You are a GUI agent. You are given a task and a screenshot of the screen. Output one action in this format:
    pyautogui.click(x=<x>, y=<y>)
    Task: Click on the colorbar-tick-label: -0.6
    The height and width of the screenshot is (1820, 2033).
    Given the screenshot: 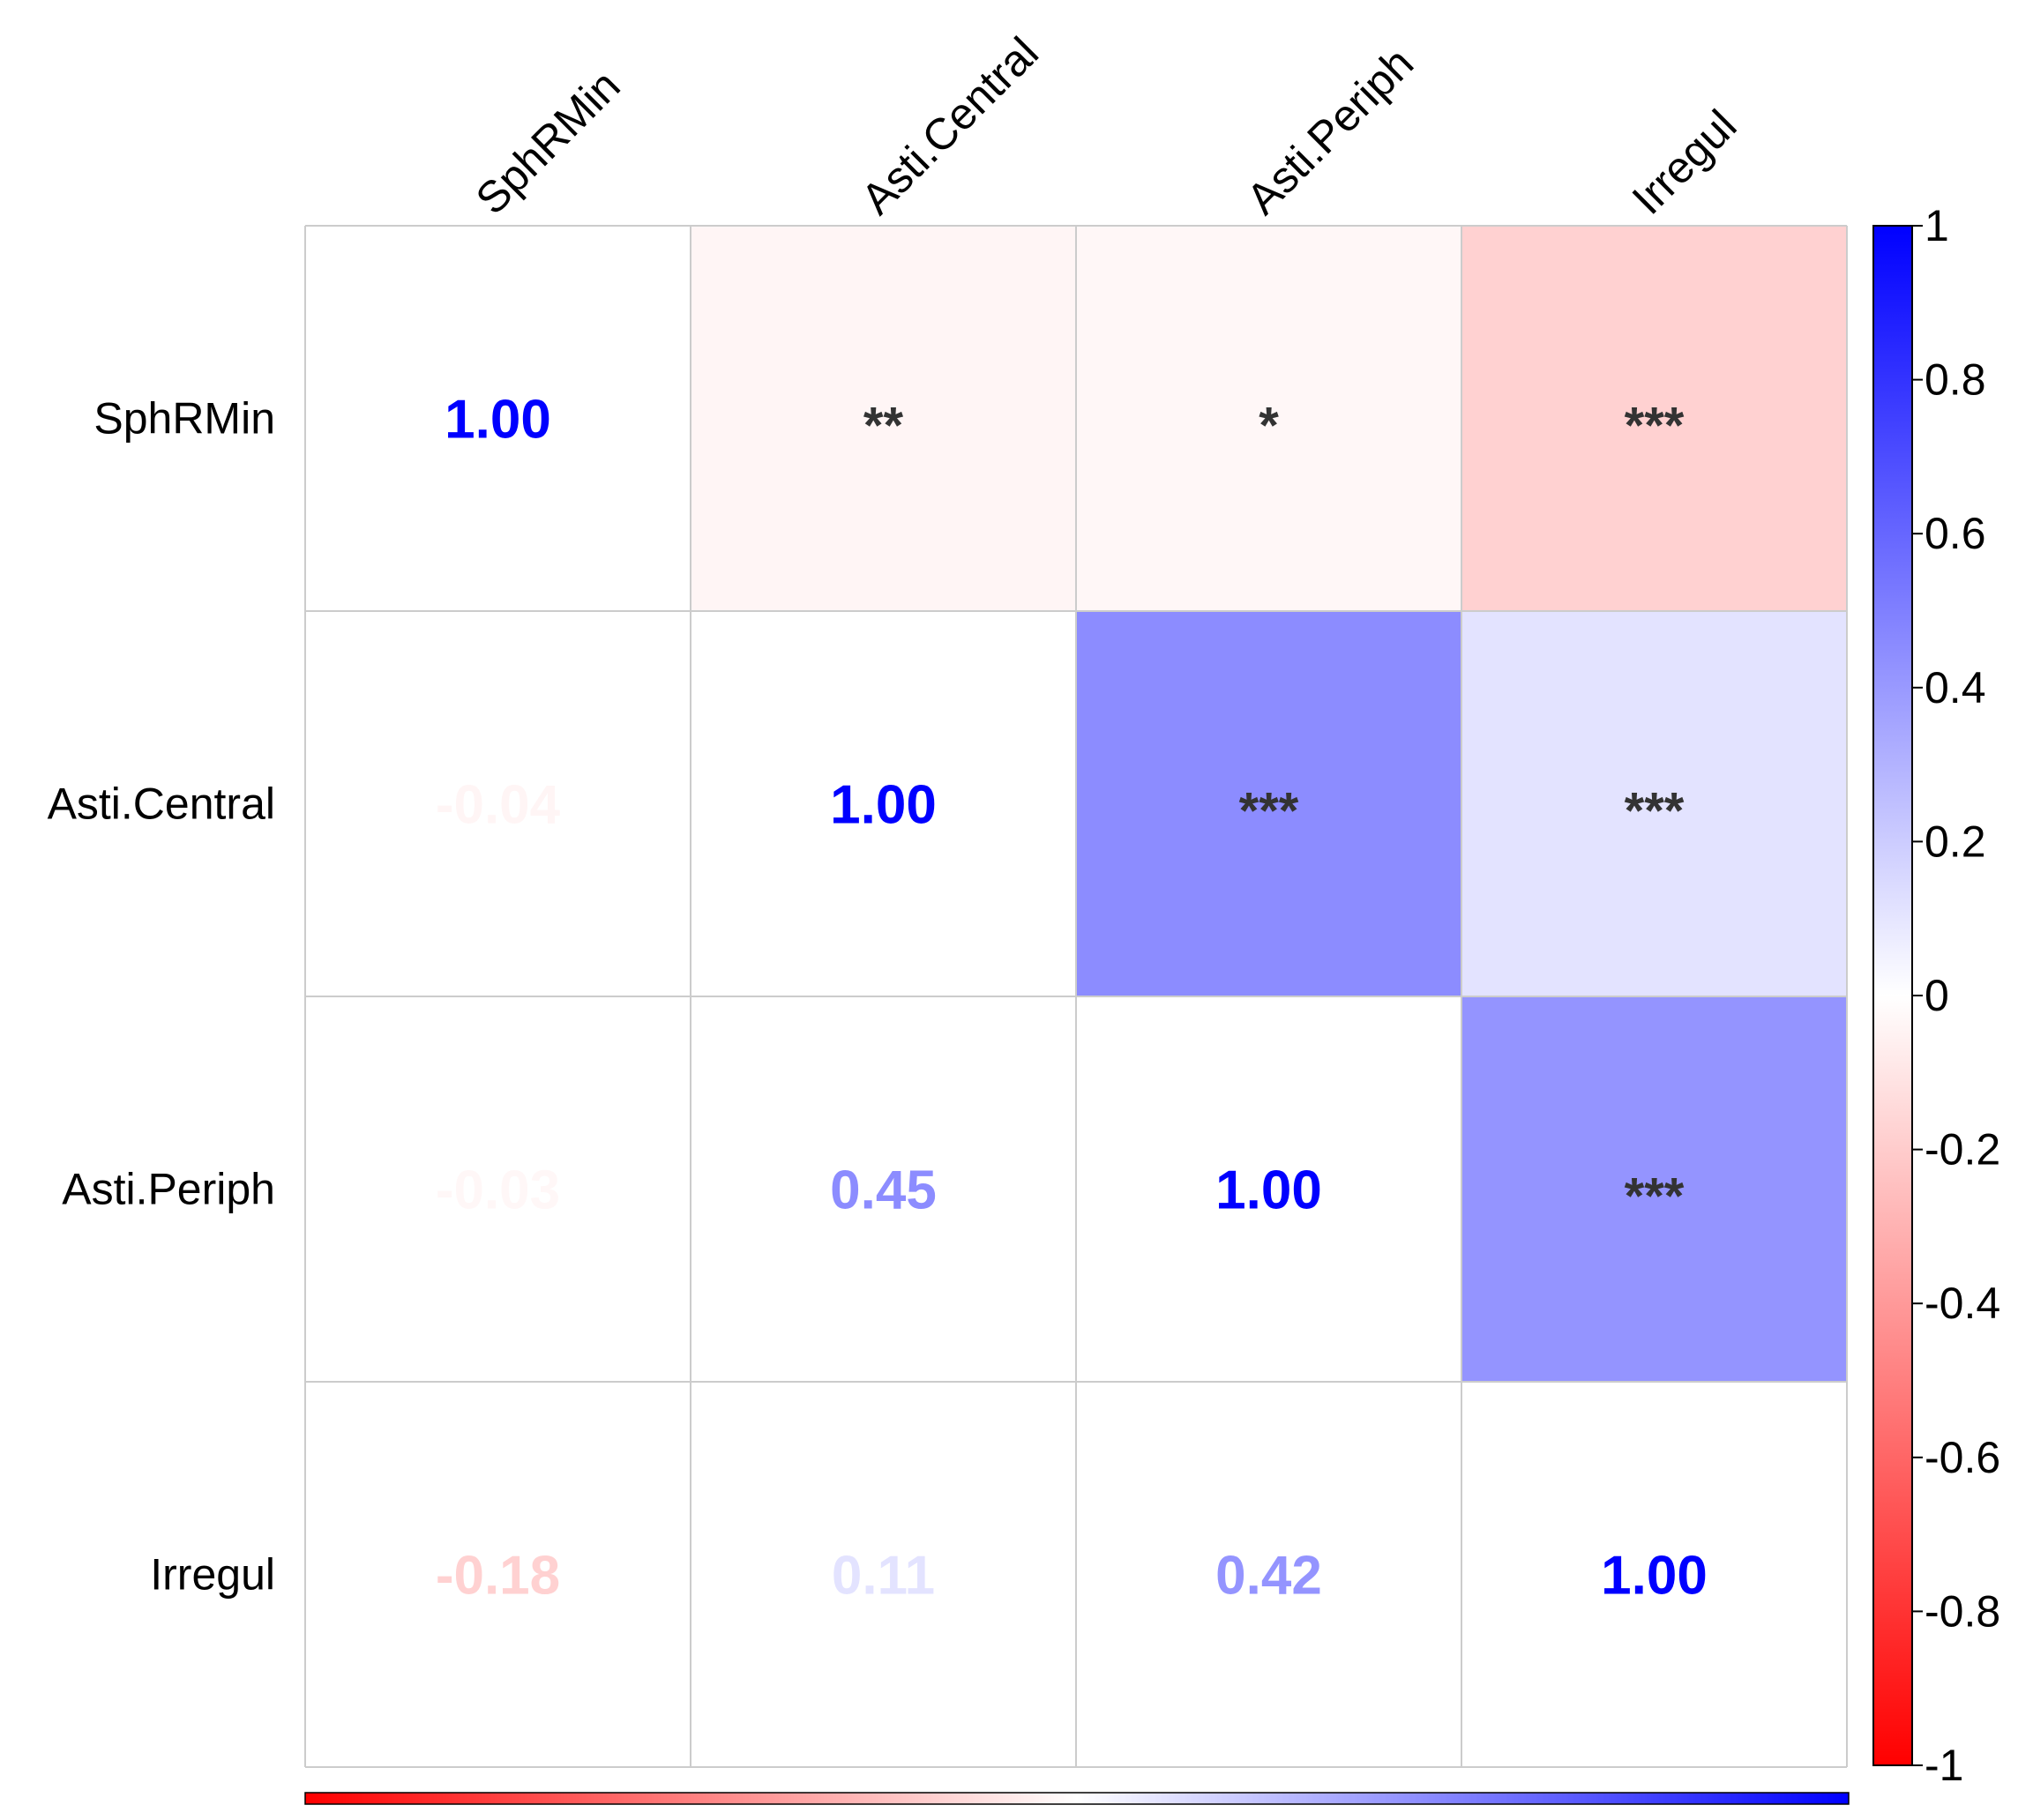 What is the action you would take?
    pyautogui.click(x=1962, y=1457)
    